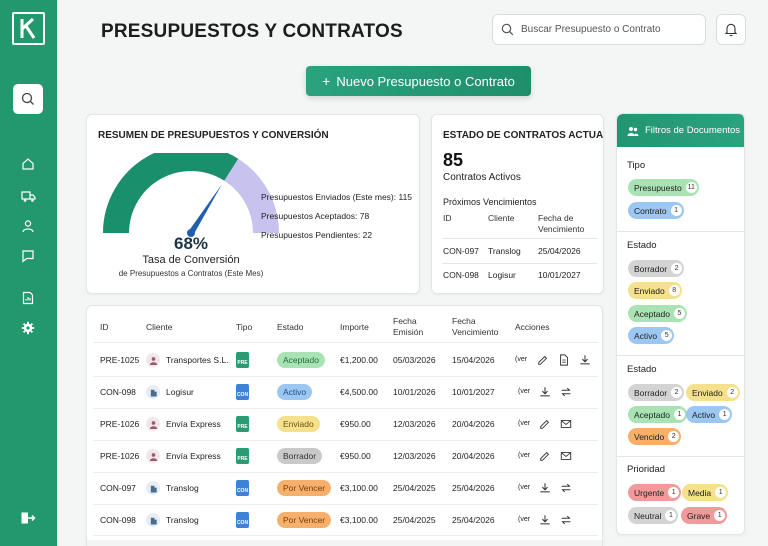  Describe the element at coordinates (606, 29) in the screenshot. I see `search-input` at that location.